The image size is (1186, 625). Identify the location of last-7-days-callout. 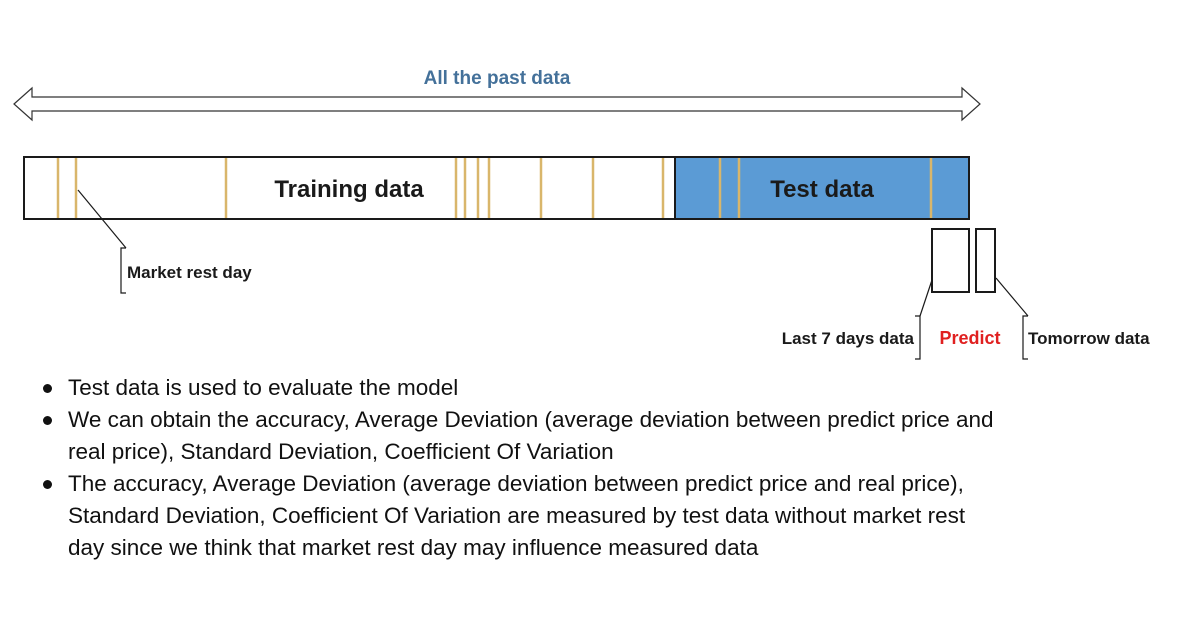
(924, 319).